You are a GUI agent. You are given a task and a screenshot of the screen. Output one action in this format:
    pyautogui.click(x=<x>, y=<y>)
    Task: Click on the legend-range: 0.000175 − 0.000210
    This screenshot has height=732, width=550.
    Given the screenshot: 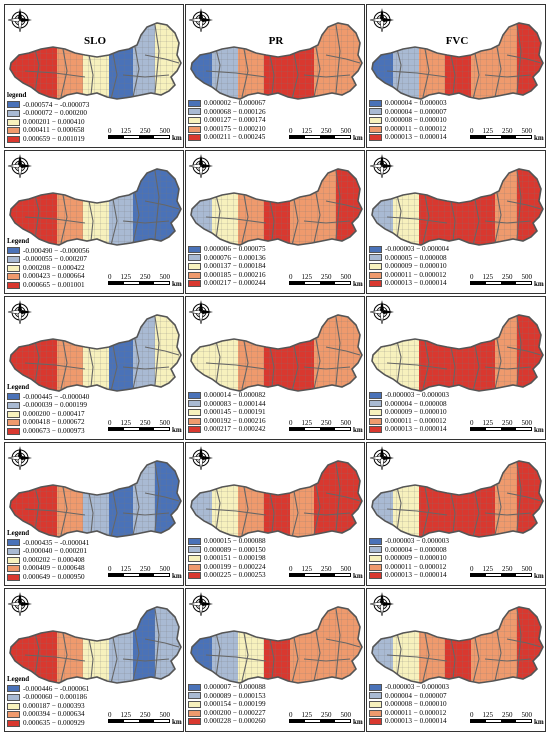 What is the action you would take?
    pyautogui.click(x=235, y=128)
    